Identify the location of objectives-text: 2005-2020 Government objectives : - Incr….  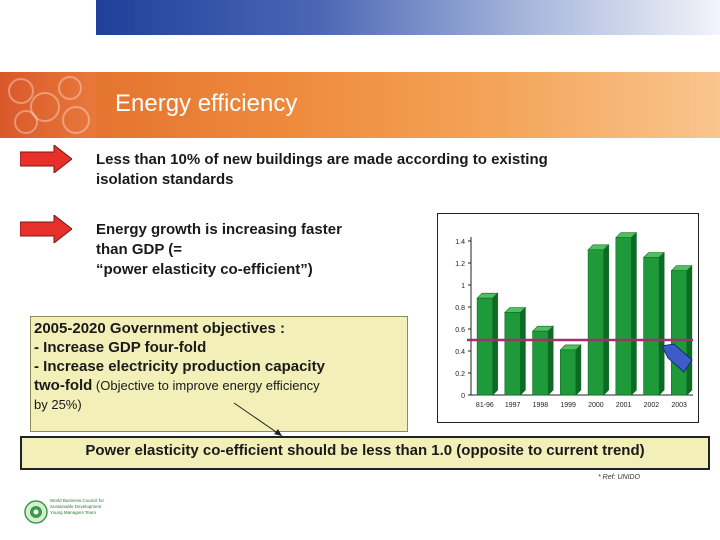
(220, 366).